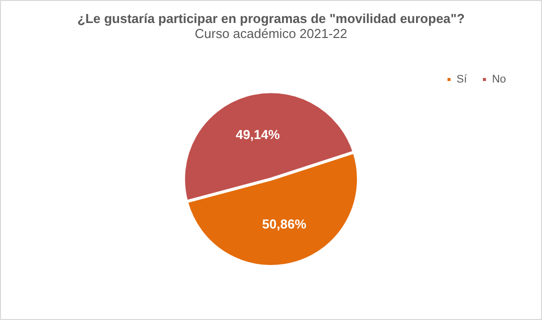 The height and width of the screenshot is (320, 542). Describe the element at coordinates (271, 18) in the screenshot. I see `chart-title: ¿Le gustaría participar en programas de "movilidad europea"?` at that location.